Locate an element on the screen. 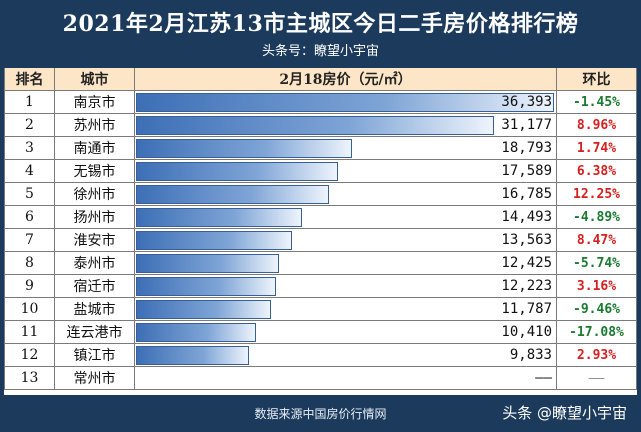  price-cell: 11,787 is located at coordinates (346, 309).